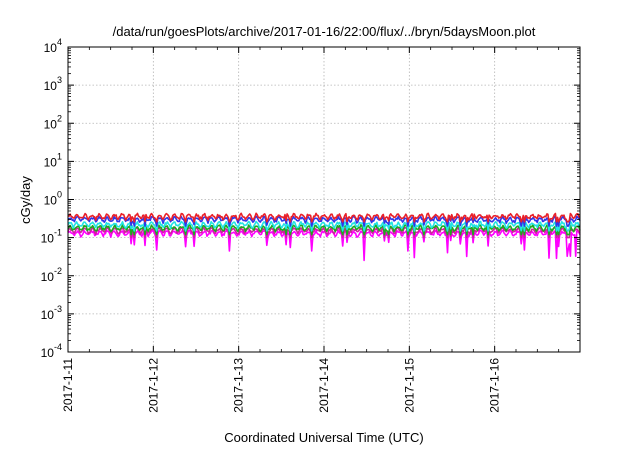 This screenshot has width=640, height=453. What do you see at coordinates (53, 46) in the screenshot?
I see `y-tick-label: 10⁴` at bounding box center [53, 46].